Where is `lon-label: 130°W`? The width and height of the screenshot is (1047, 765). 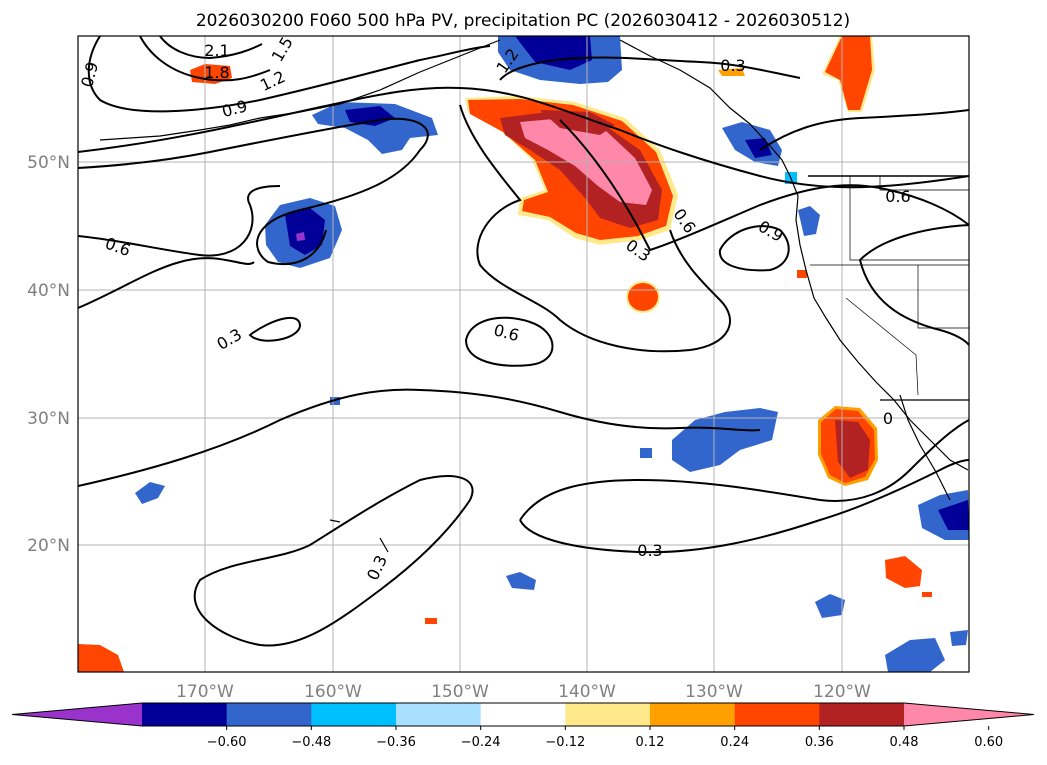
lon-label: 130°W is located at coordinates (714, 692).